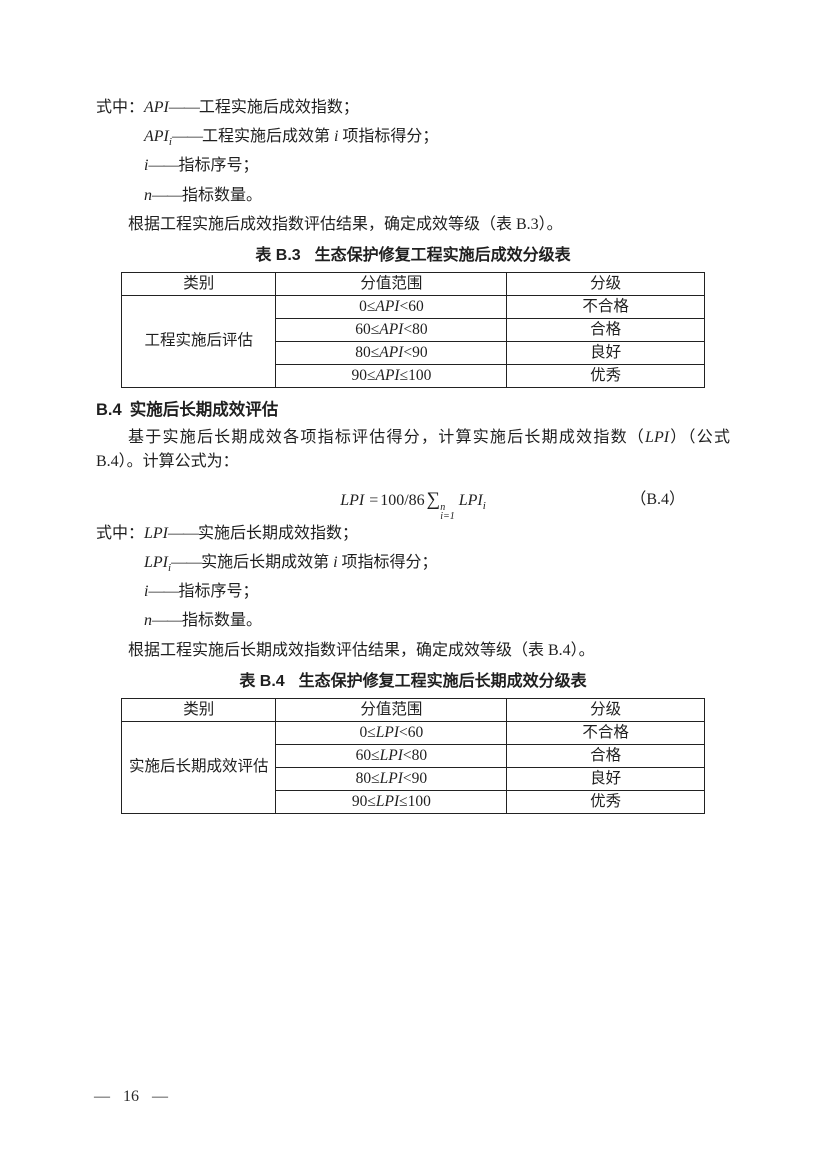  Describe the element at coordinates (442, 255) in the screenshot. I see `table-b3-caption-title: 生态保护修复工程实施后成效分级表` at that location.